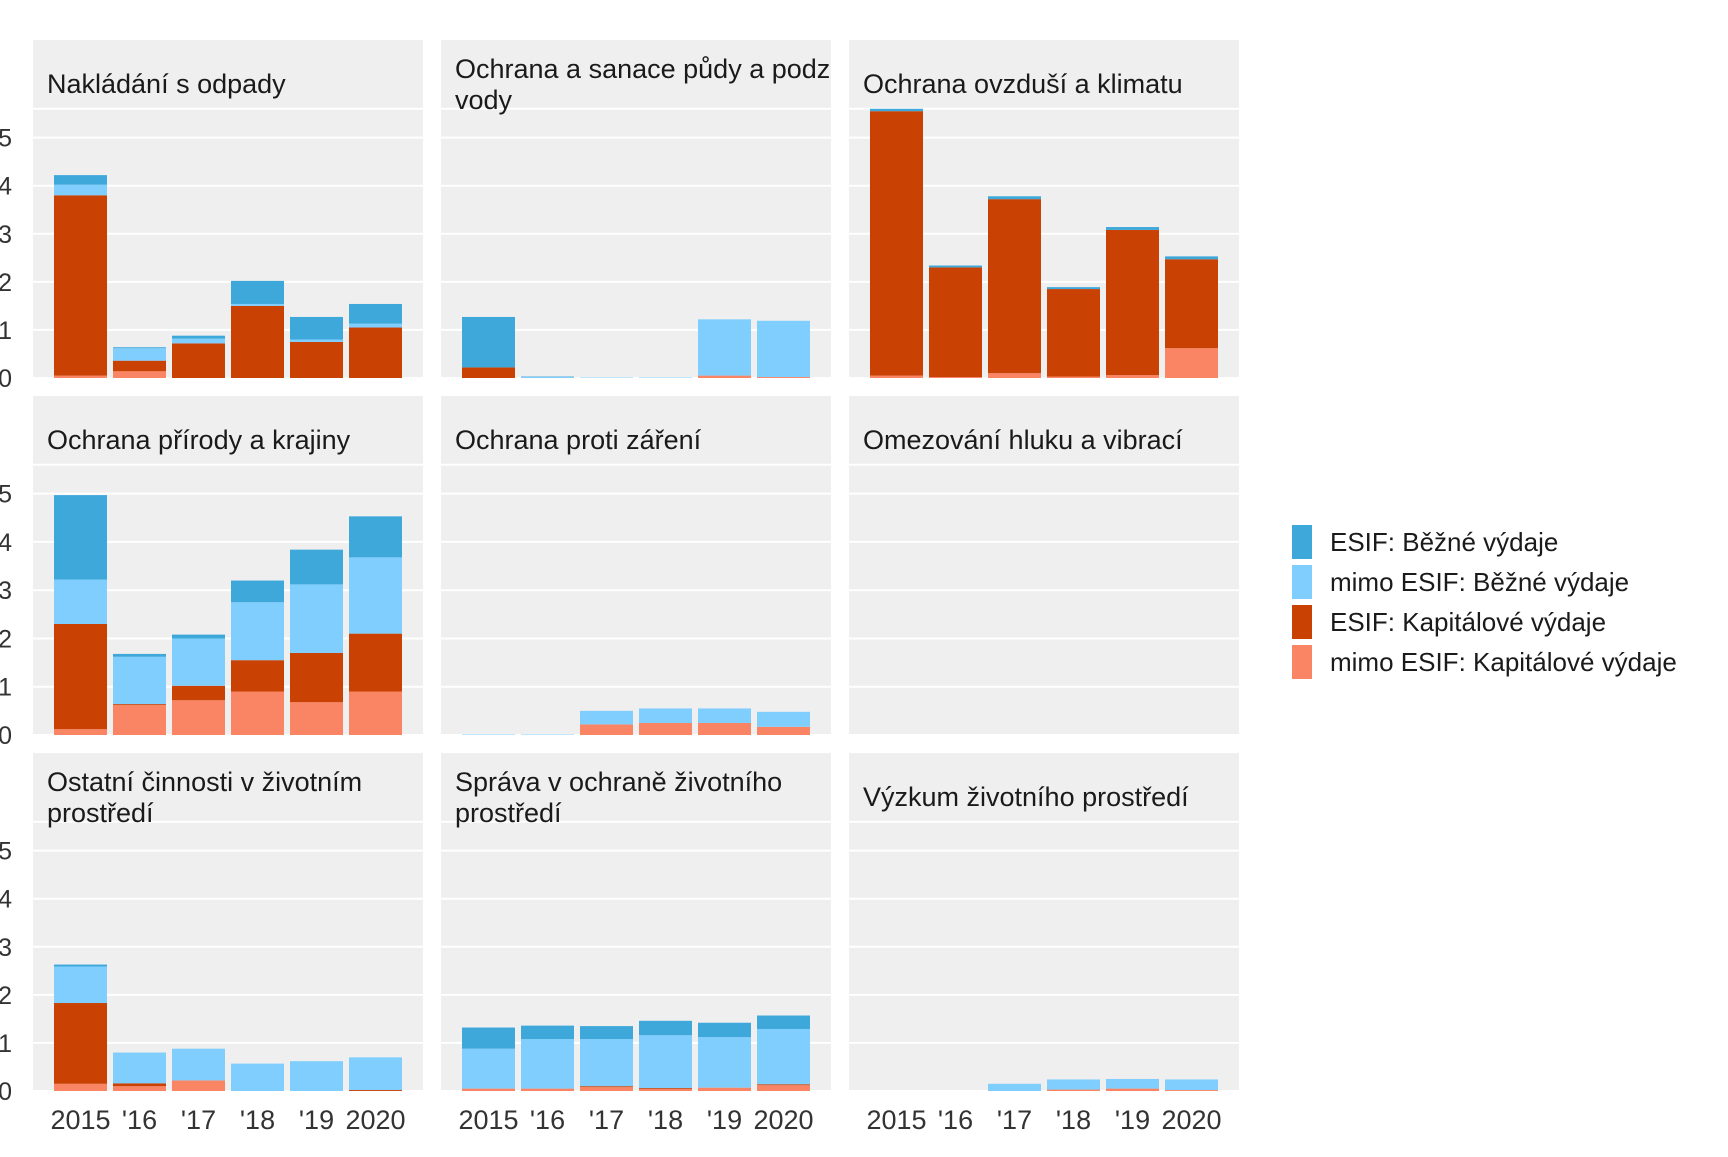 The height and width of the screenshot is (1157, 1728). Describe the element at coordinates (375, 1120) in the screenshot. I see `x-tick-label: 2020` at that location.